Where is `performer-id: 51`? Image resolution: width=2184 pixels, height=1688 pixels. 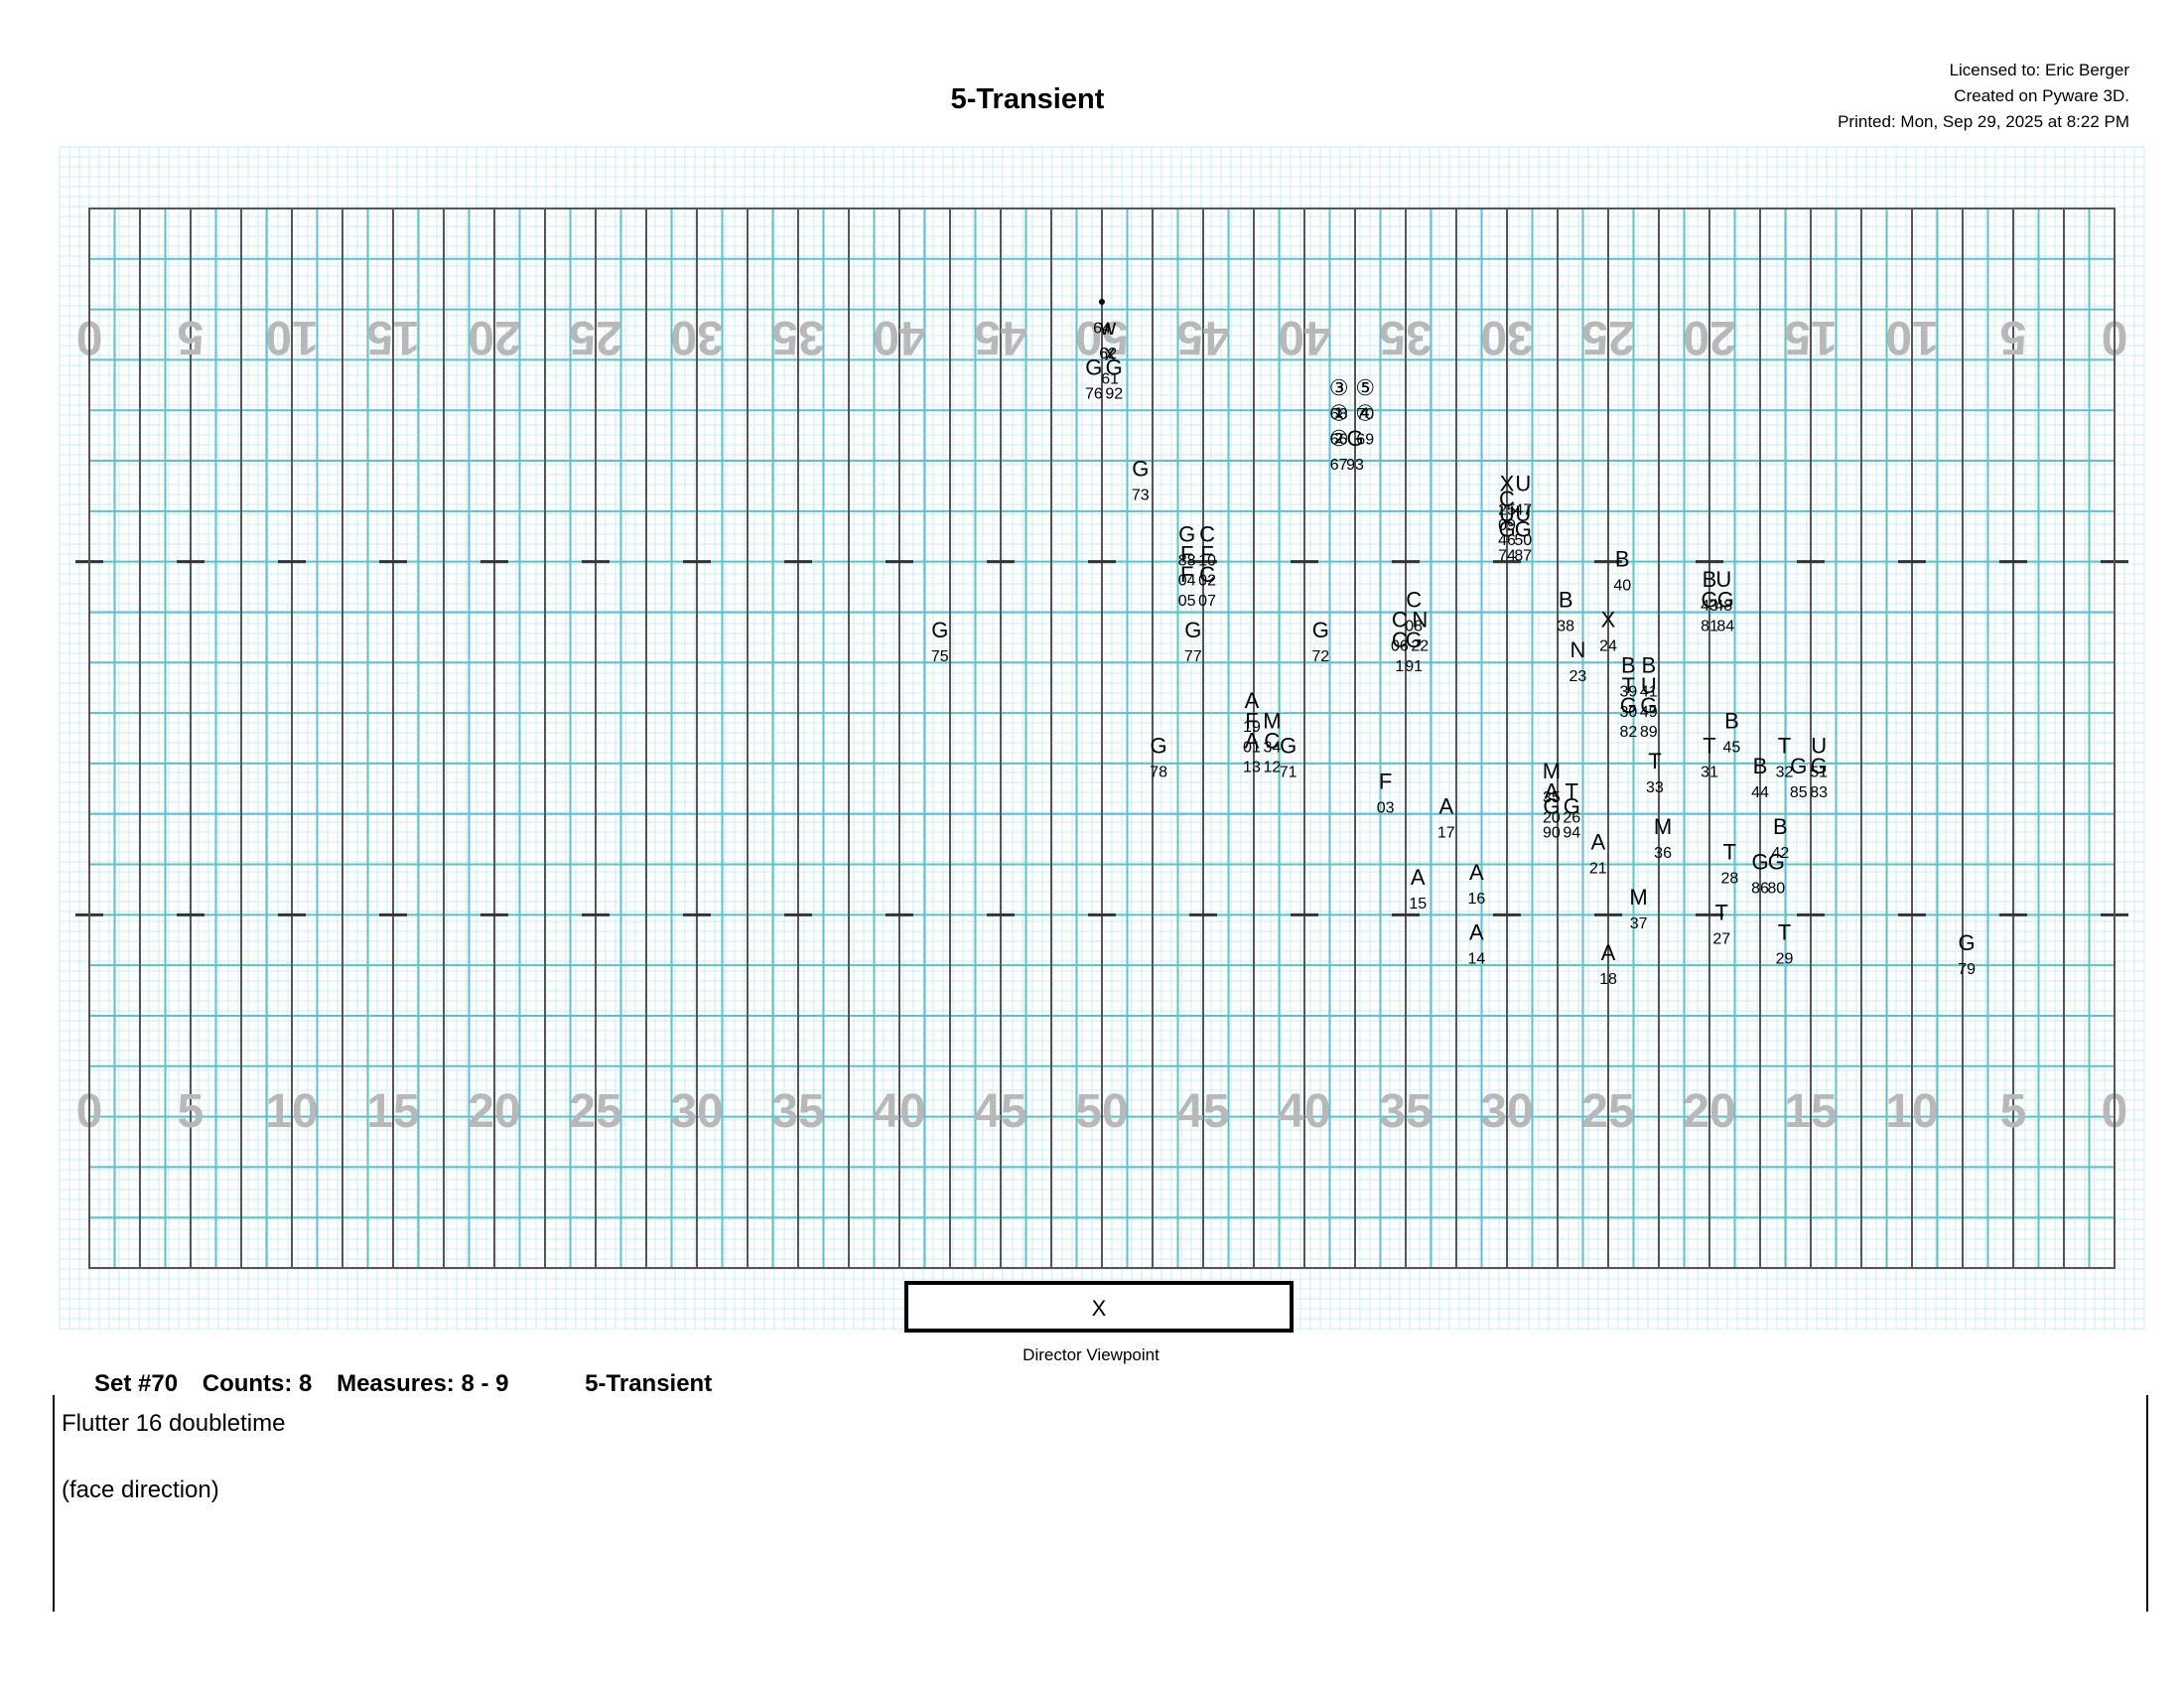
performer-id: 51 is located at coordinates (1819, 773).